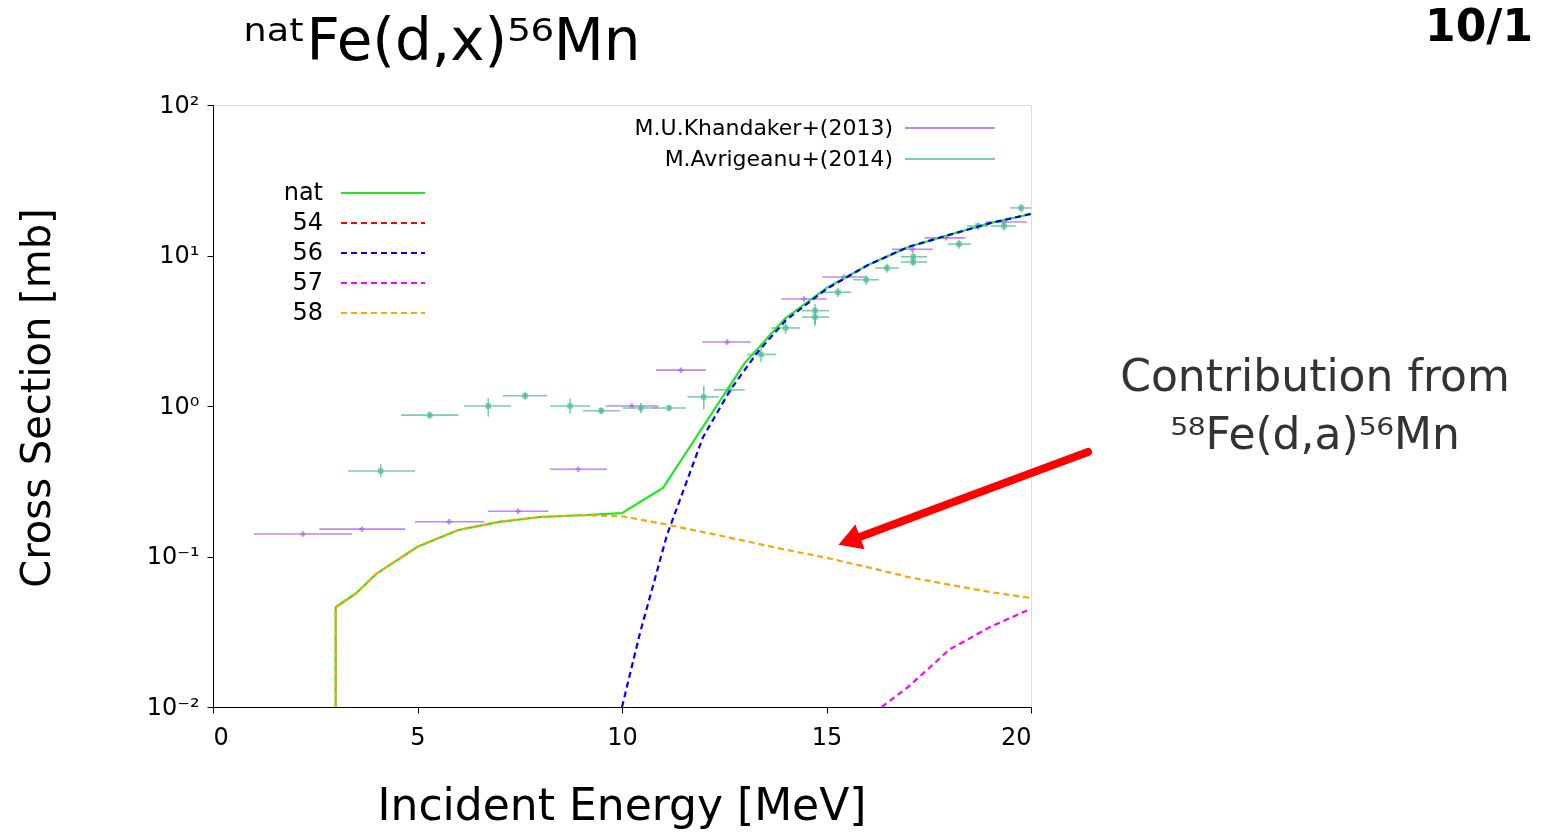 This screenshot has width=1541, height=835. Describe the element at coordinates (303, 192) in the screenshot. I see `legend-label: nat` at that location.